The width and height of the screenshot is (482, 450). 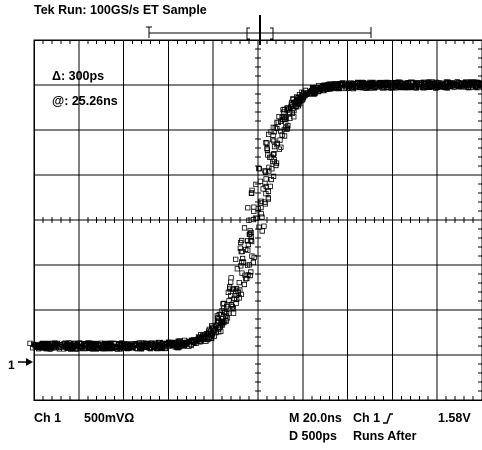 What do you see at coordinates (25, 362) in the screenshot?
I see `ground-marker-arrow-icon` at bounding box center [25, 362].